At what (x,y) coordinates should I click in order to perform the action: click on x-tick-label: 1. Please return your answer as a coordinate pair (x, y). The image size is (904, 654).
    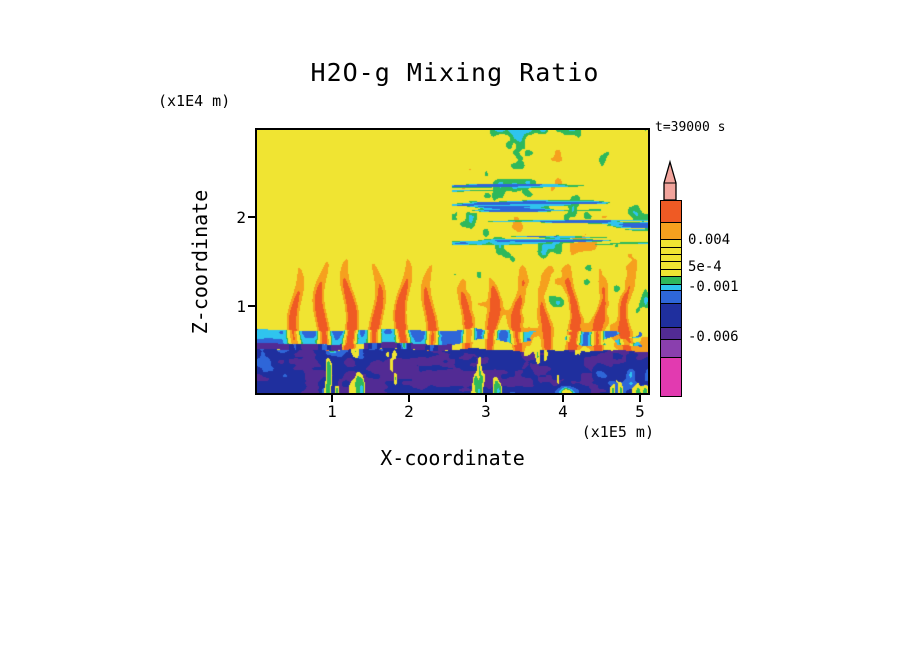
    Looking at the image, I should click on (332, 411).